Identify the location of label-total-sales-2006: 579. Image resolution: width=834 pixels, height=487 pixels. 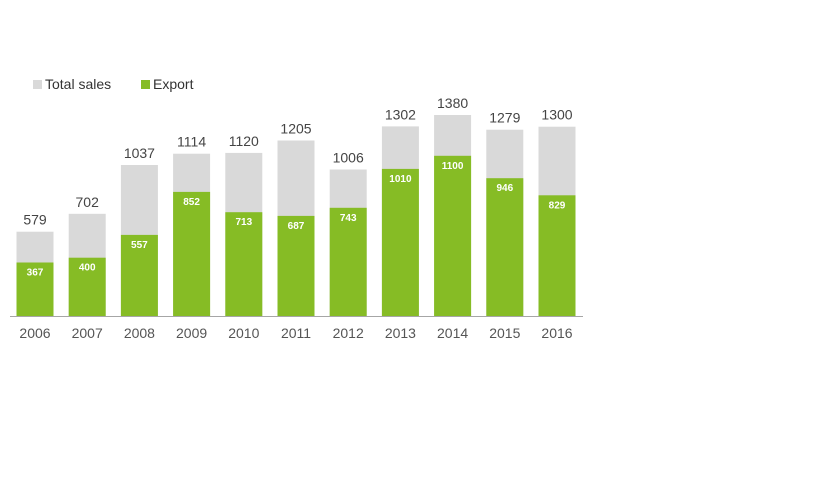
(35, 220).